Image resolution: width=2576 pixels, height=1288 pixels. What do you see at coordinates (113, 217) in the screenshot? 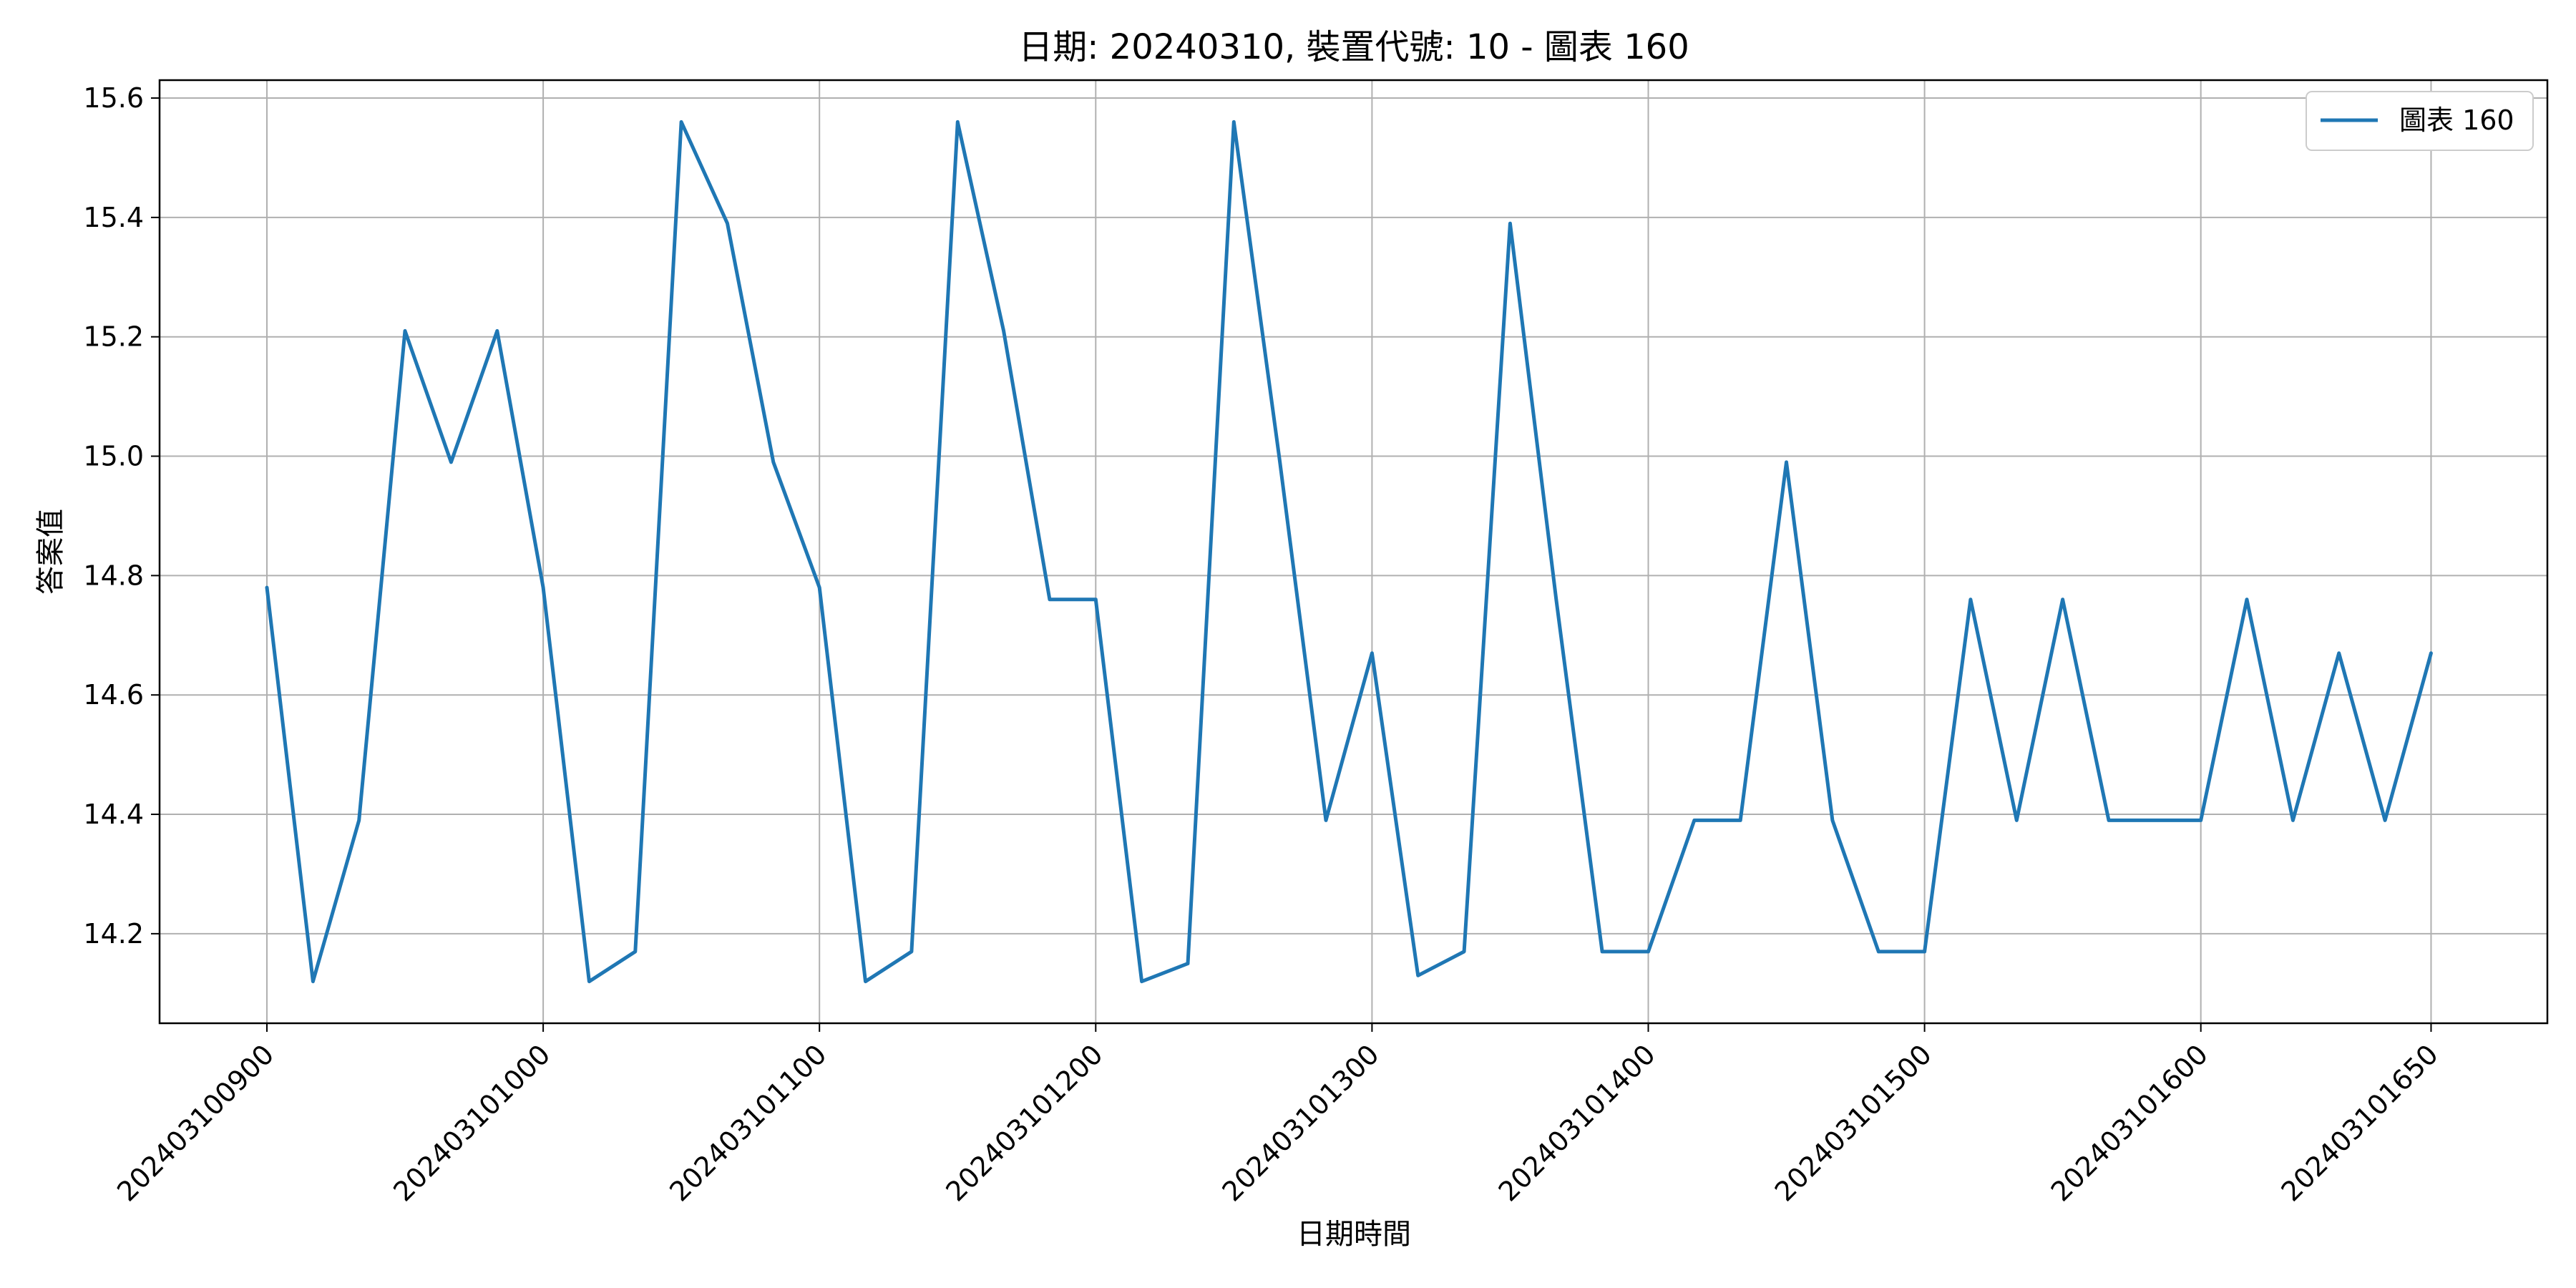
I see `y-tick-label: 15.4` at bounding box center [113, 217].